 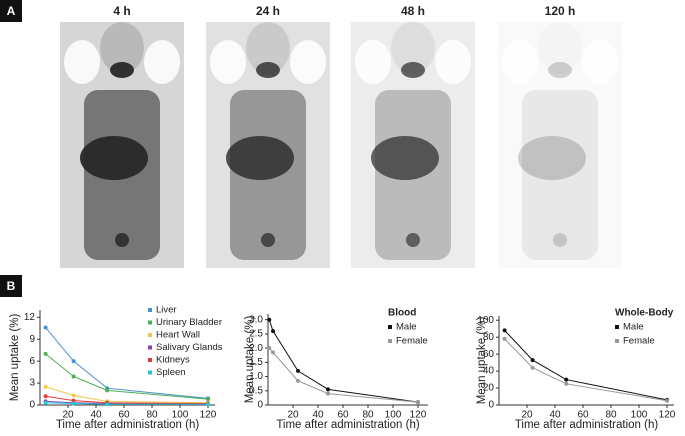 I want to click on legend-label: Salivary Glands, so click(x=189, y=347).